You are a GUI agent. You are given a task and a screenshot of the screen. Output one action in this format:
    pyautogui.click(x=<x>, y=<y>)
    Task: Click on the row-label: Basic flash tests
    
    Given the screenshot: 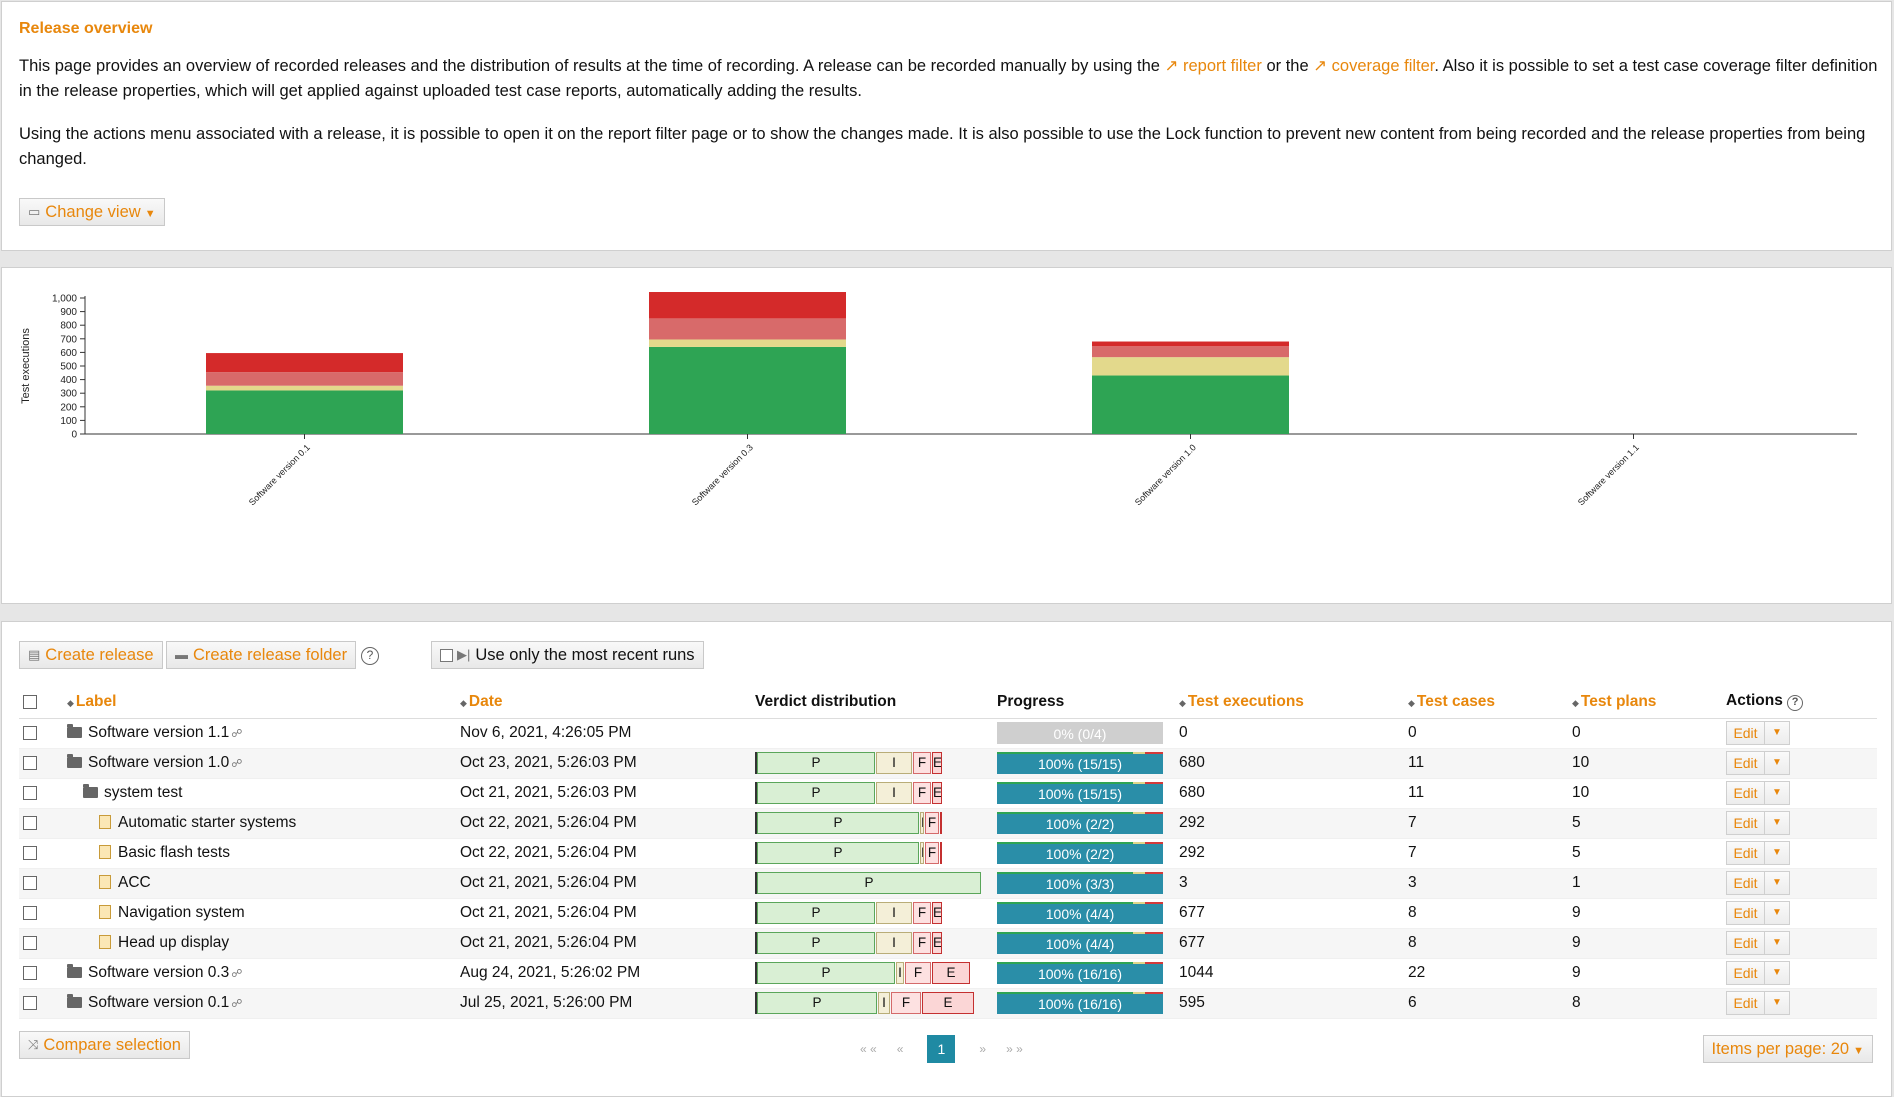 What is the action you would take?
    pyautogui.click(x=174, y=852)
    